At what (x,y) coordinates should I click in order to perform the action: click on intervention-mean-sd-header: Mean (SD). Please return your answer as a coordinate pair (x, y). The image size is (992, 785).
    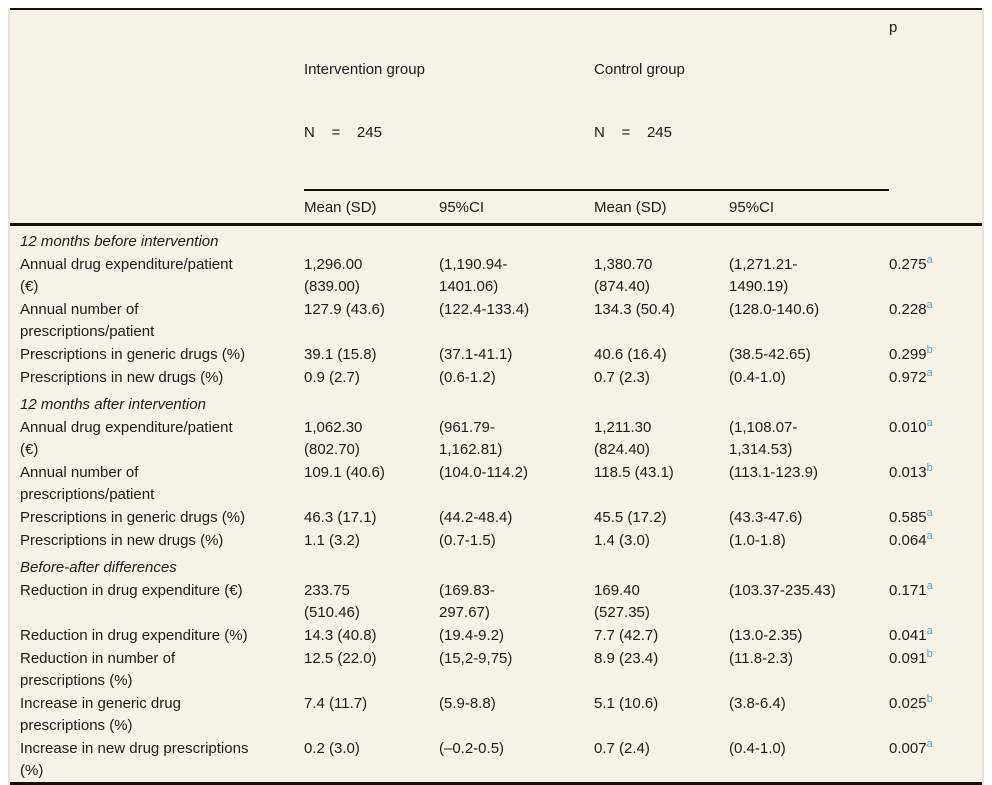
    Looking at the image, I should click on (371, 208).